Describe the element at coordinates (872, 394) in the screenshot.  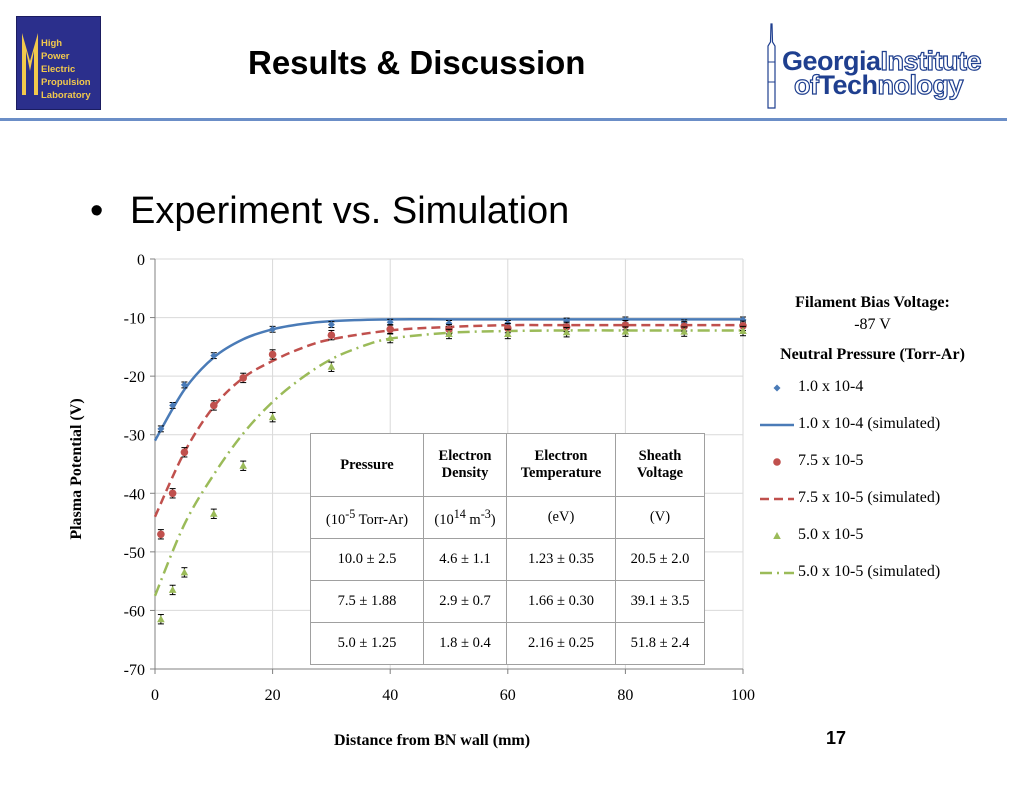
I see `legend-entry: 1.0 x 10-4` at that location.